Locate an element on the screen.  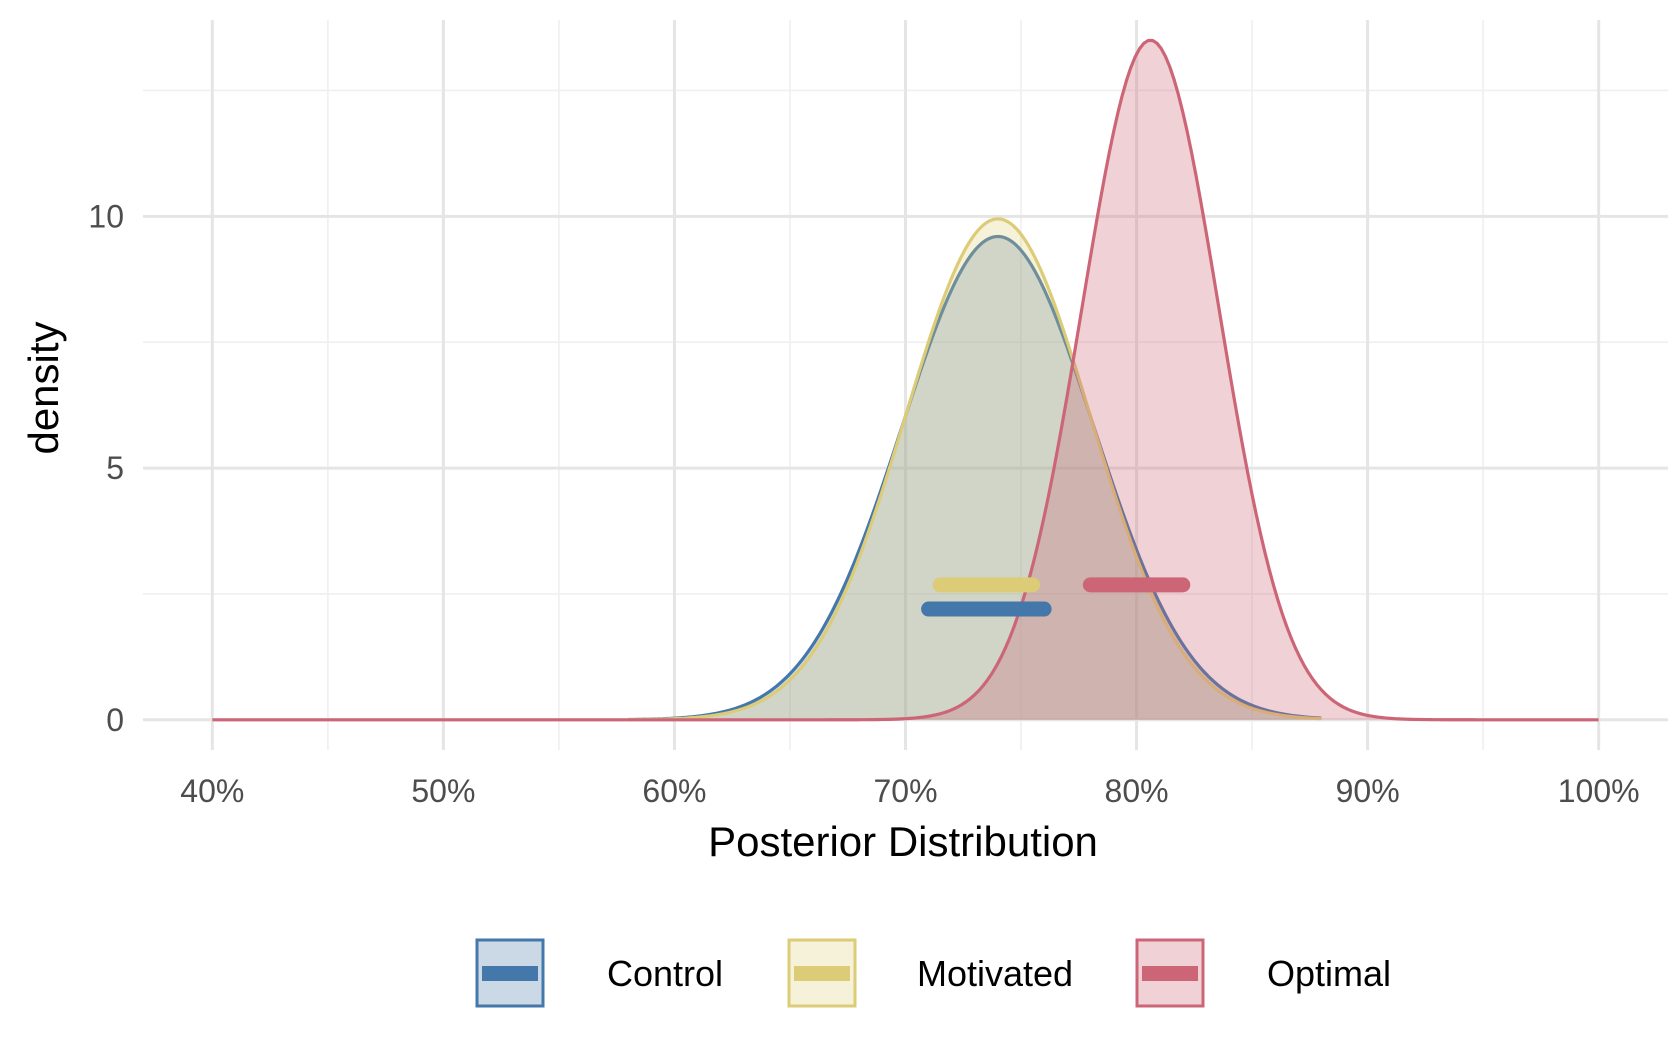
legend-layer: Control Motivated Optimal is located at coordinates (933, 973).